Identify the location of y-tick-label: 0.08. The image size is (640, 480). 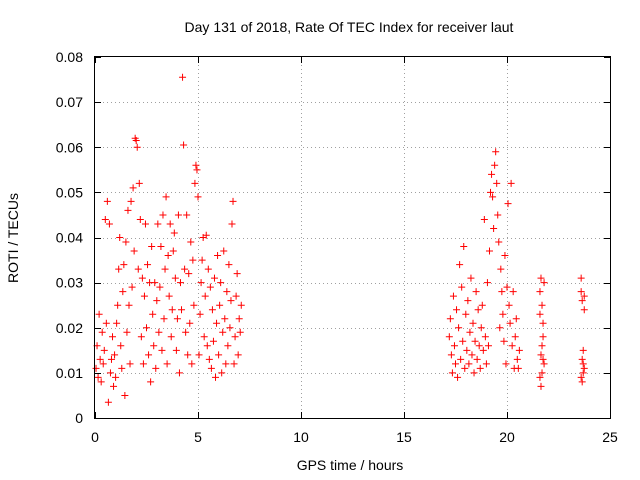
(69, 57).